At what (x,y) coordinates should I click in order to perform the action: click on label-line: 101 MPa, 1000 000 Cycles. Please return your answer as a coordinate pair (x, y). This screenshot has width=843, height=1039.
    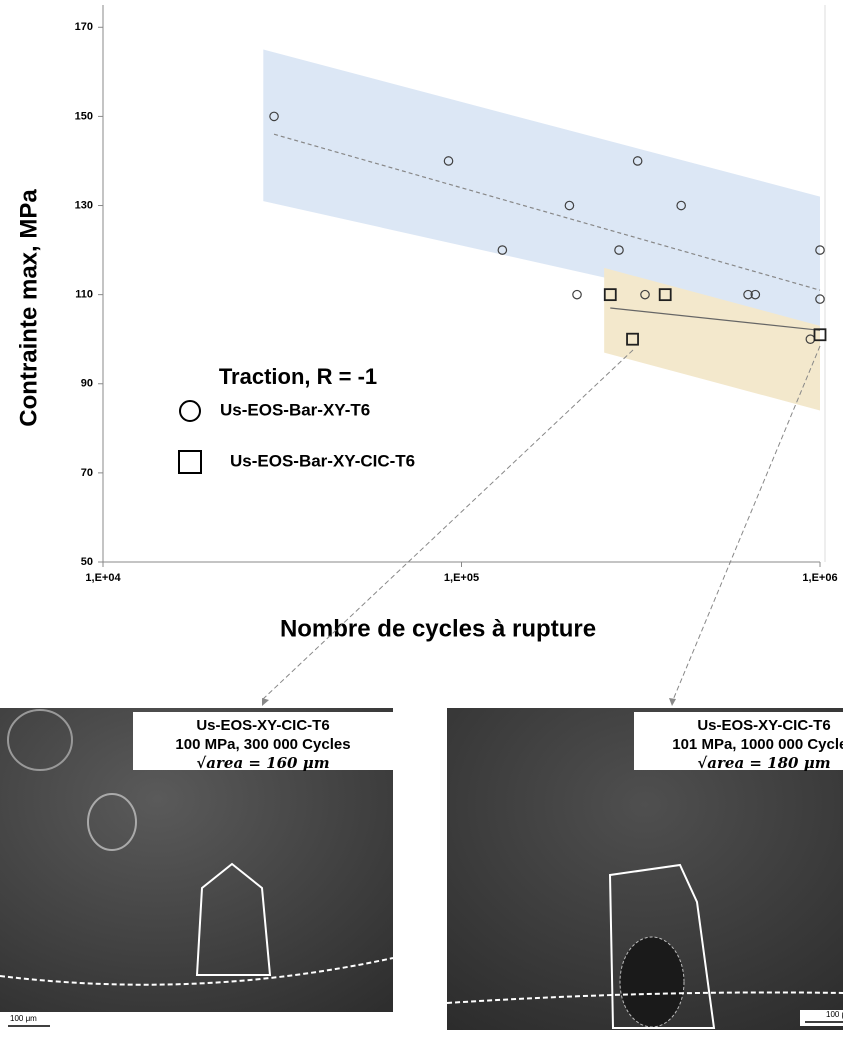
    Looking at the image, I should click on (757, 744).